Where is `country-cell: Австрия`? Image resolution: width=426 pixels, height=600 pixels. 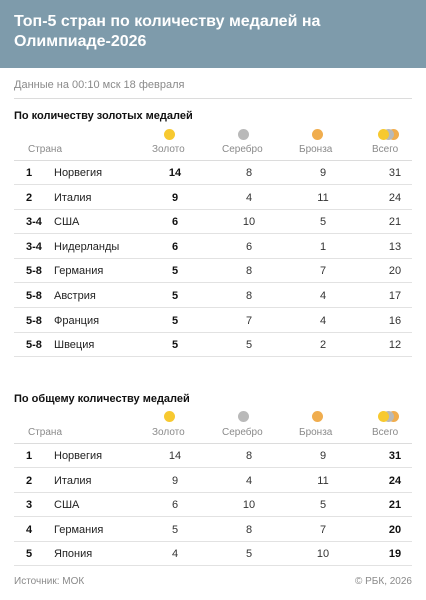 country-cell: Австрия is located at coordinates (75, 296).